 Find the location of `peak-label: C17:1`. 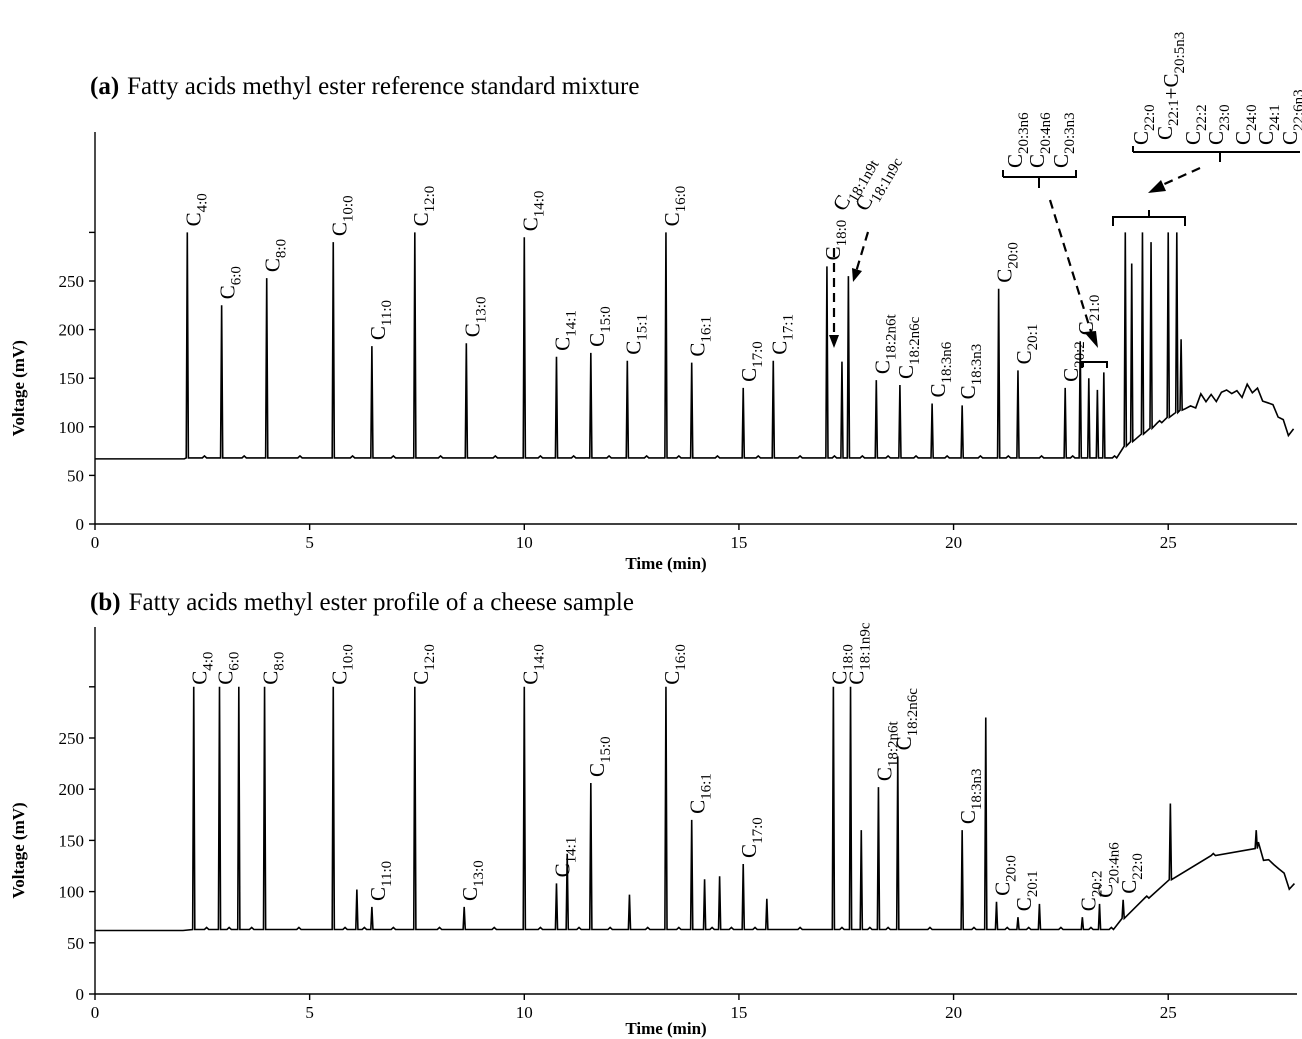

peak-label: C17:1 is located at coordinates (781, 334).